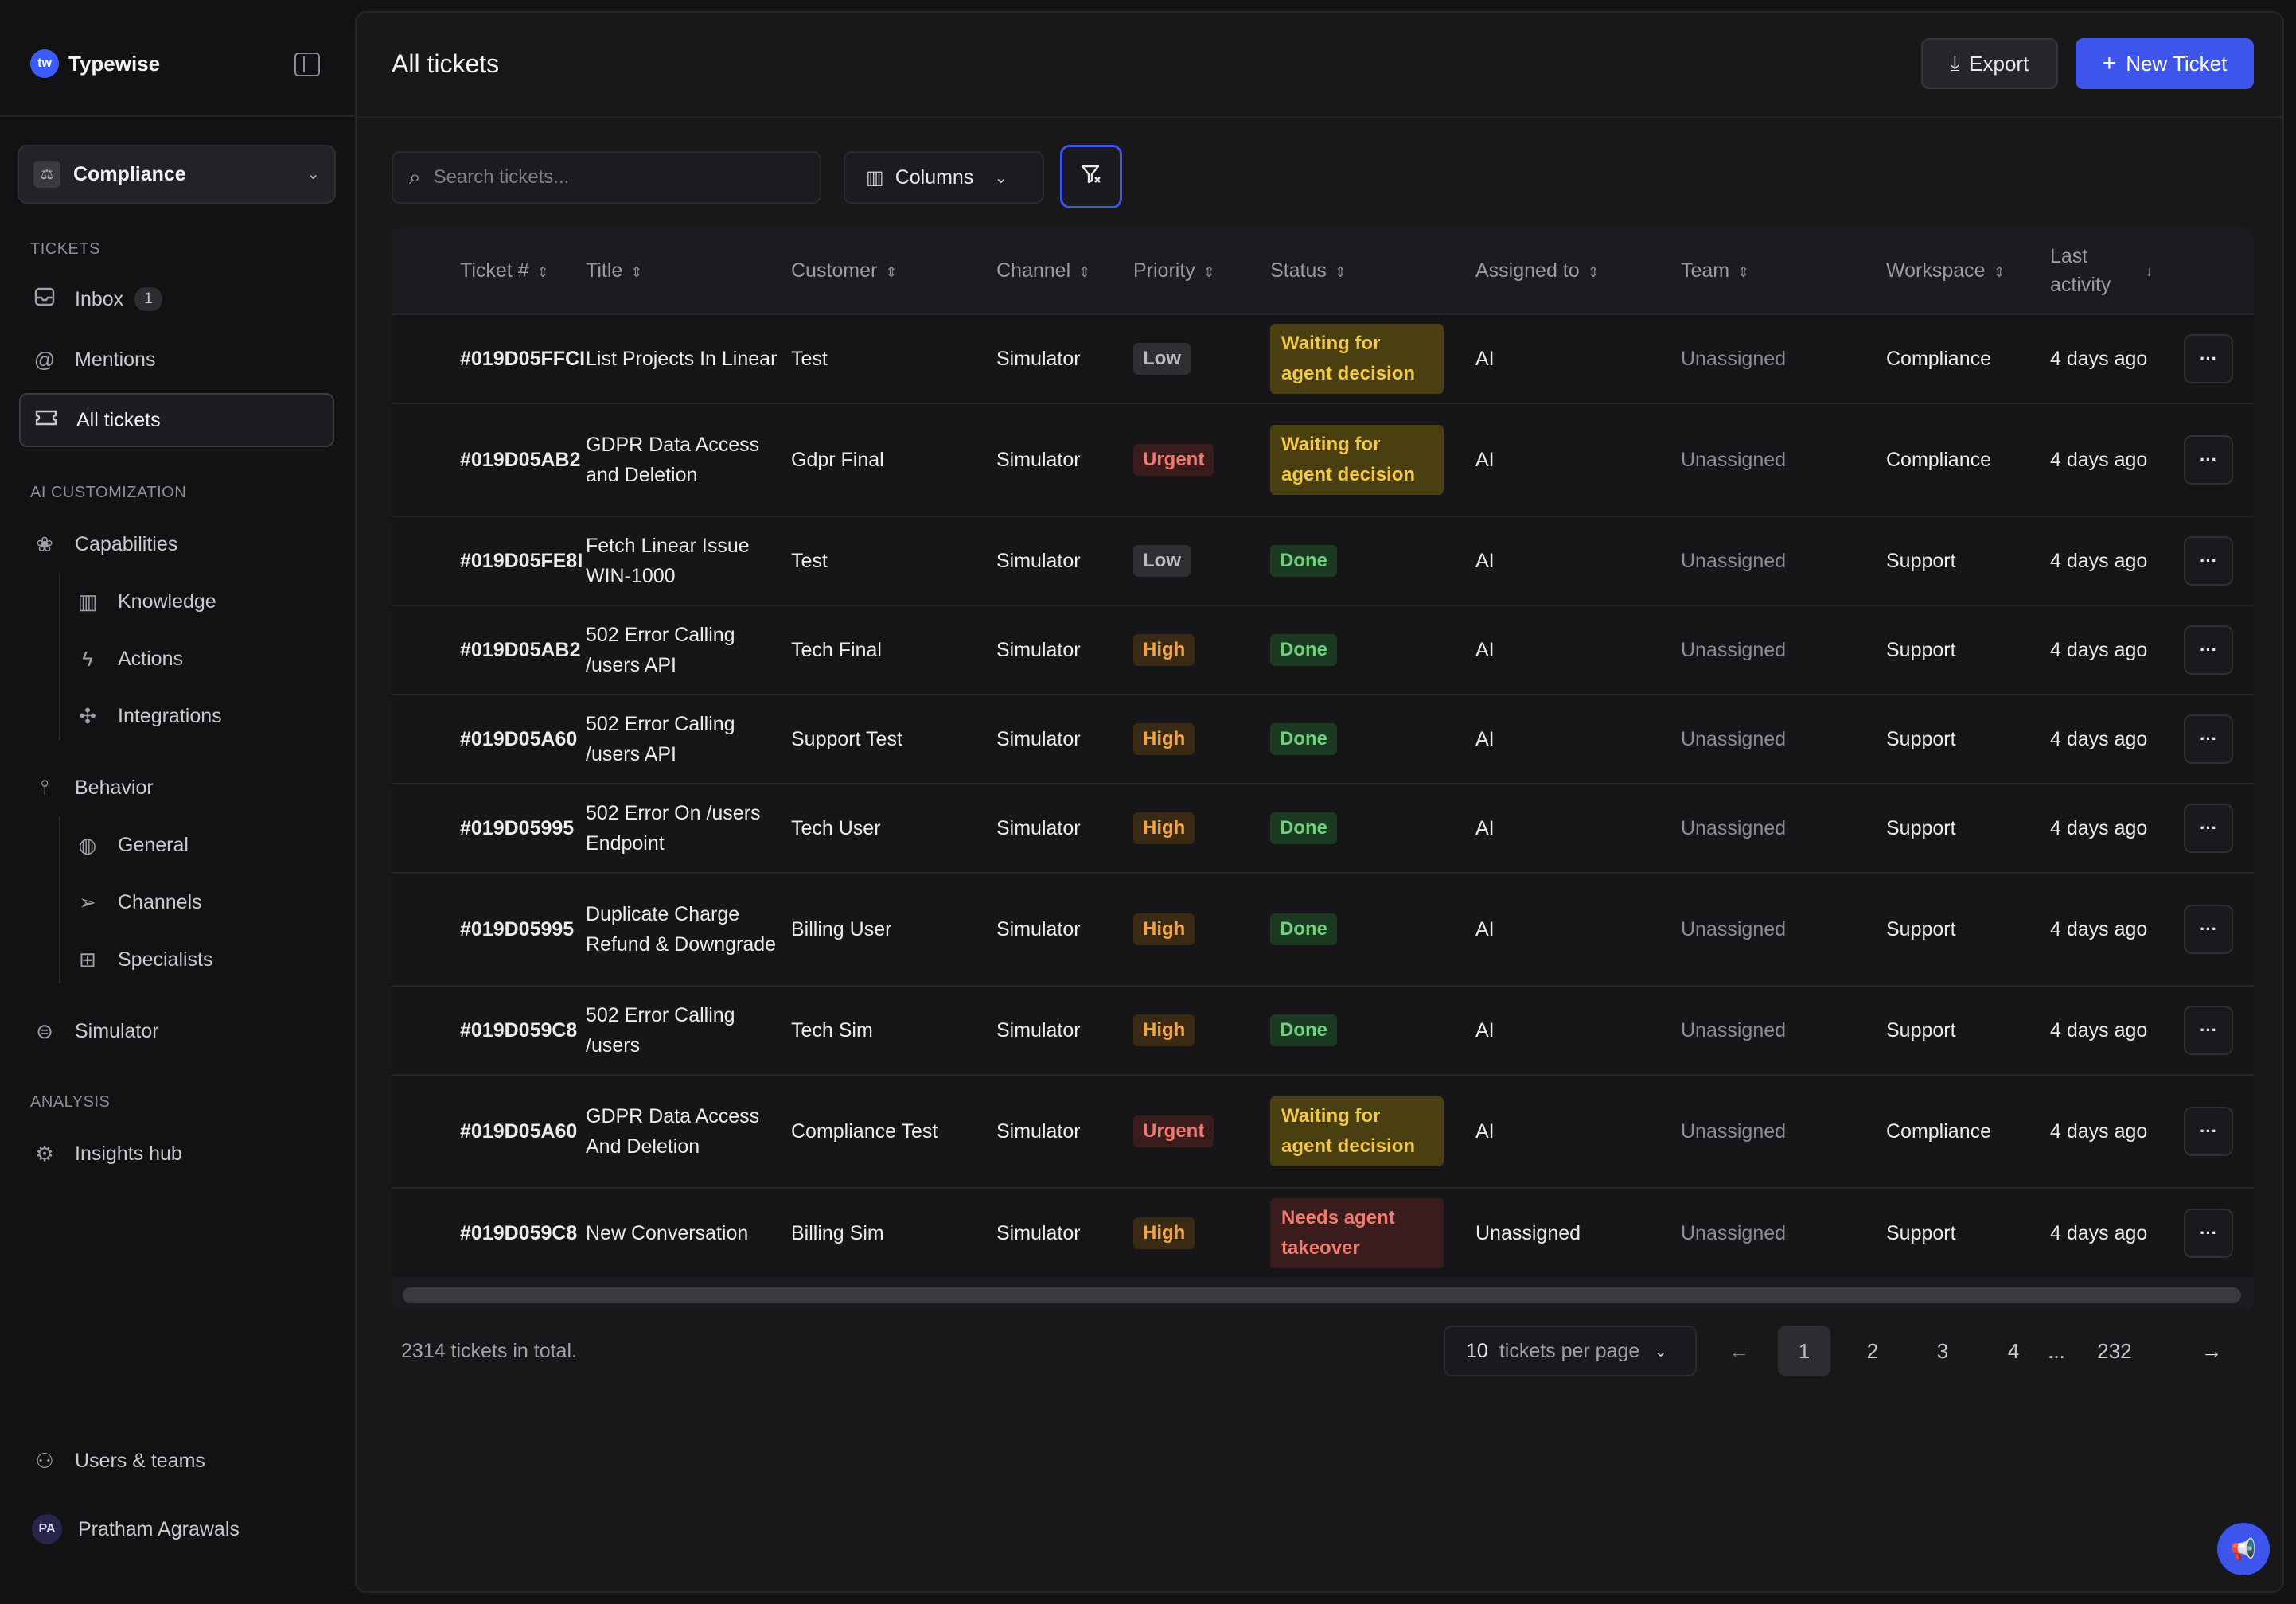  I want to click on search-field: ⌕, so click(607, 177).